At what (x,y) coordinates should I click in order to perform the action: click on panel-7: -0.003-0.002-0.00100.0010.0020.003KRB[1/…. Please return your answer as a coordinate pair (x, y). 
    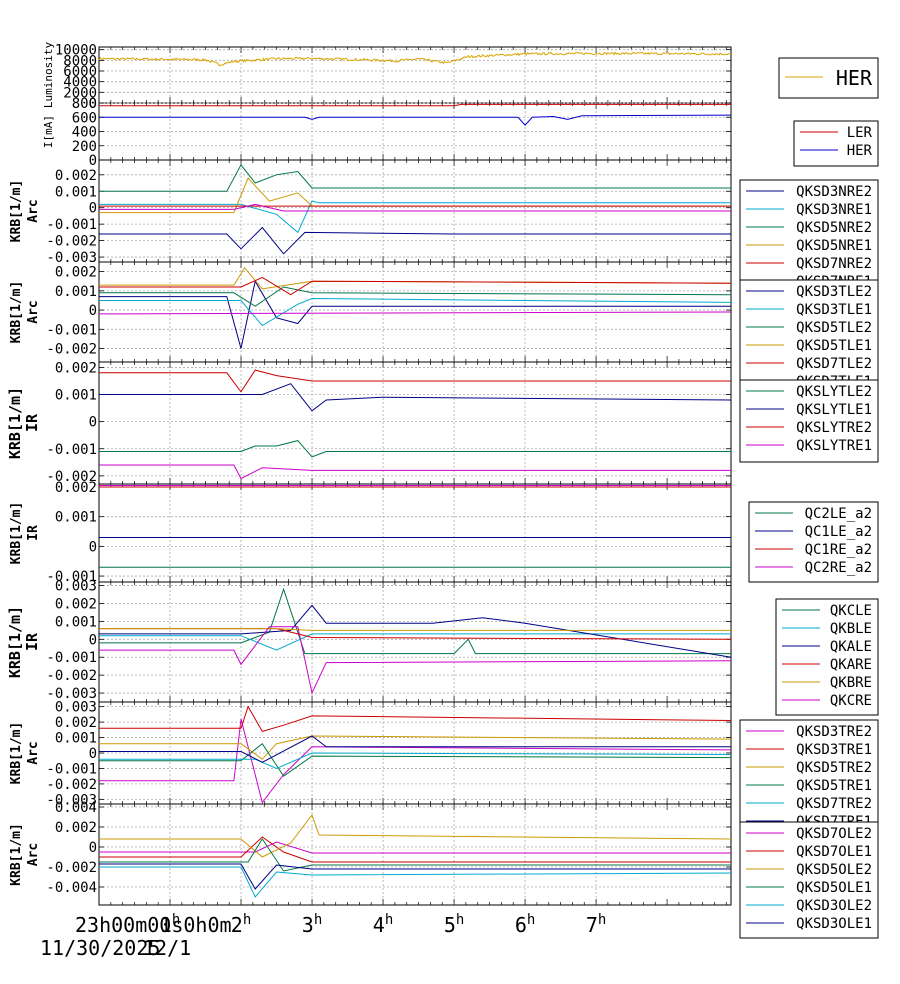
    Looking at the image, I should click on (442, 647).